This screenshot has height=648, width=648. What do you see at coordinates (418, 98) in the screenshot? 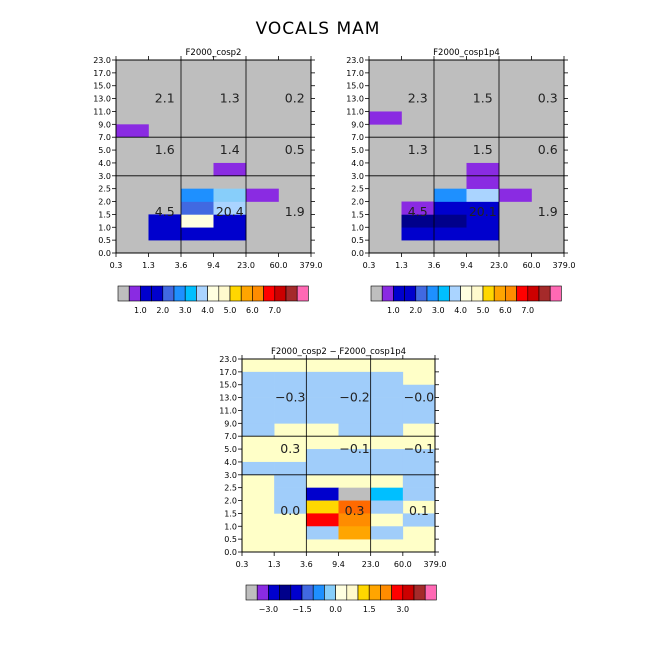
I see `region-value-label: 2.3` at bounding box center [418, 98].